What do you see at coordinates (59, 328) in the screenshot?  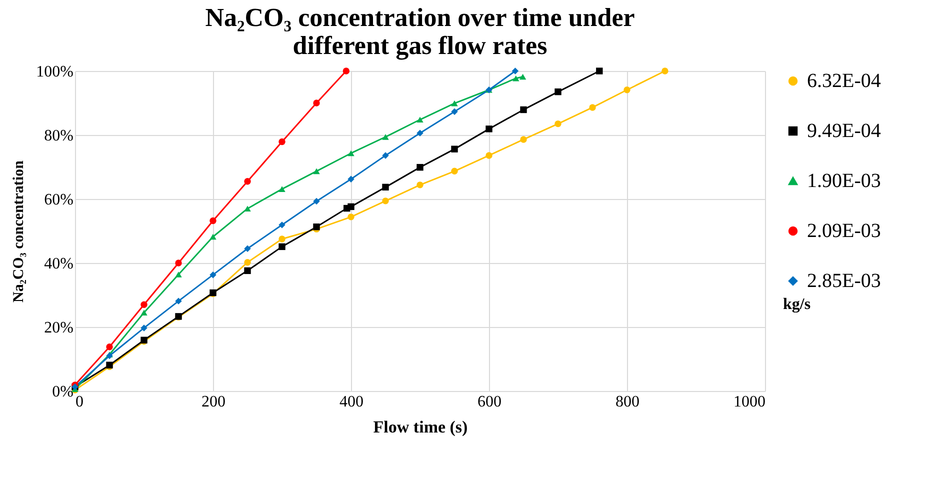 I see `y-tick-label: 20%` at bounding box center [59, 328].